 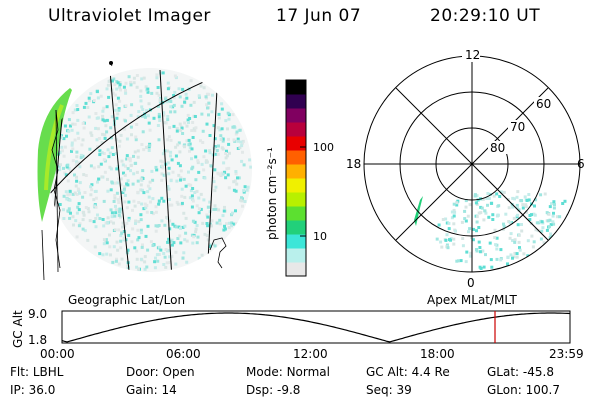 I want to click on mlat-label-80: 80, so click(x=497, y=148).